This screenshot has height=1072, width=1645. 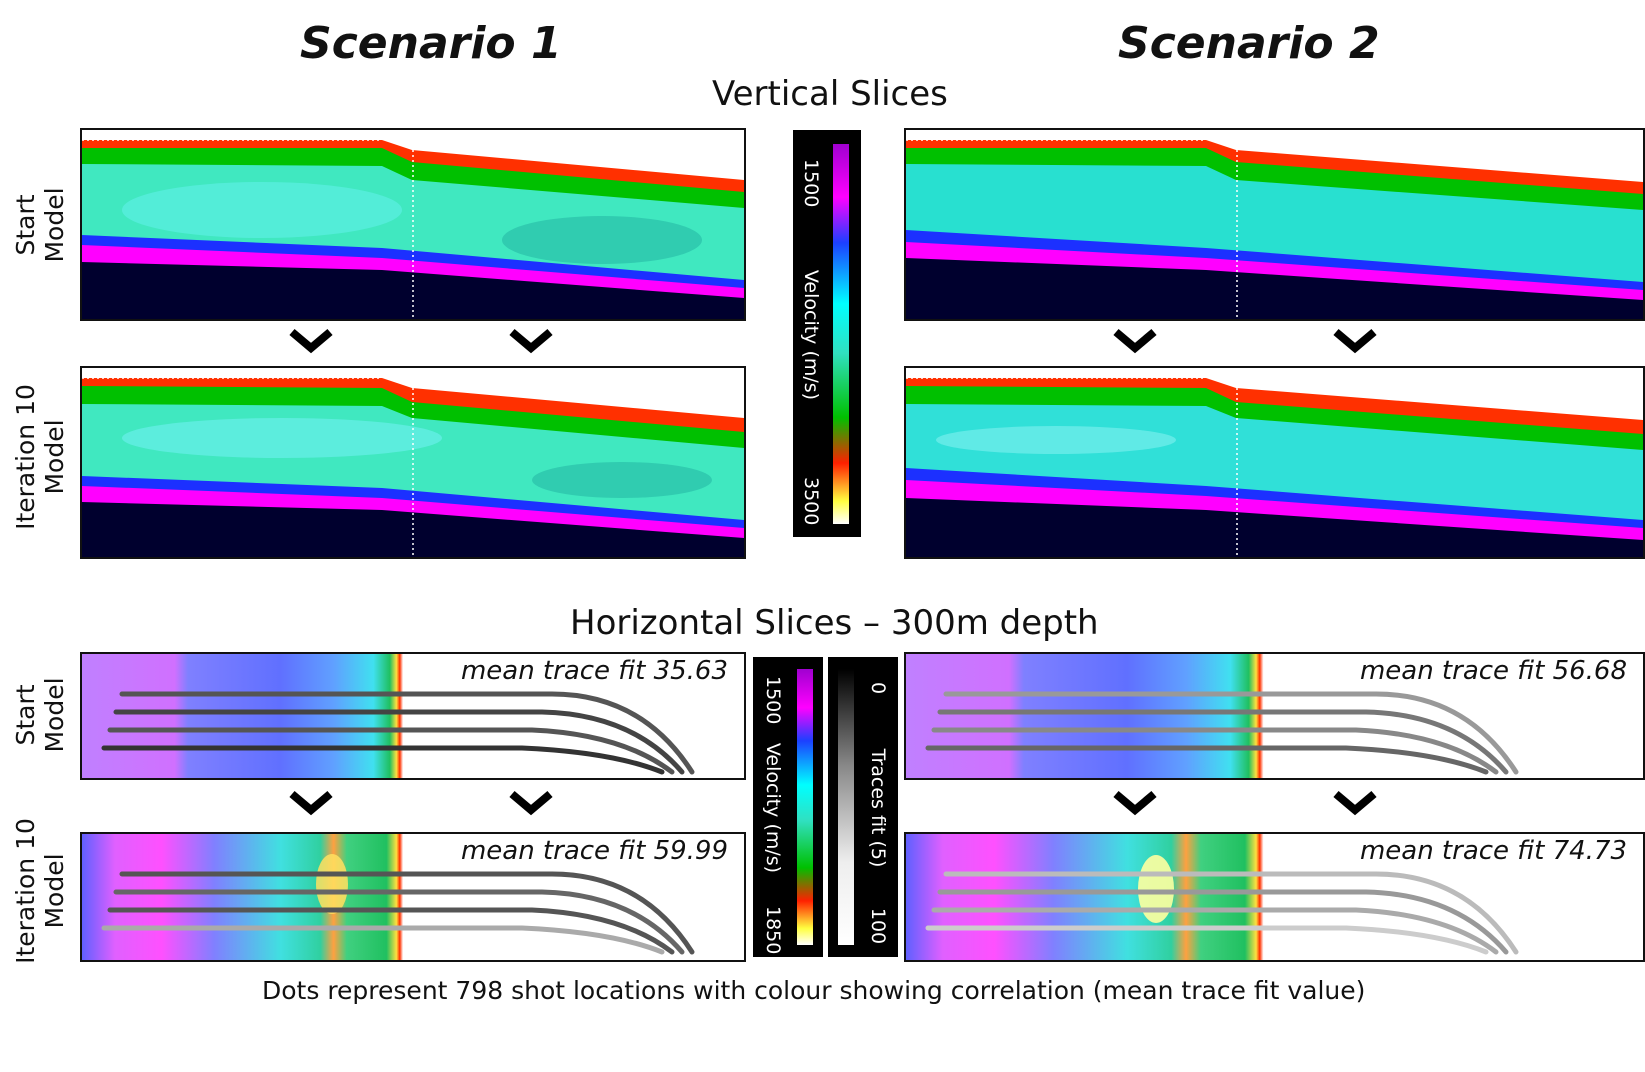 I want to click on row-label-start-vertical: Start Model, so click(x=40, y=225).